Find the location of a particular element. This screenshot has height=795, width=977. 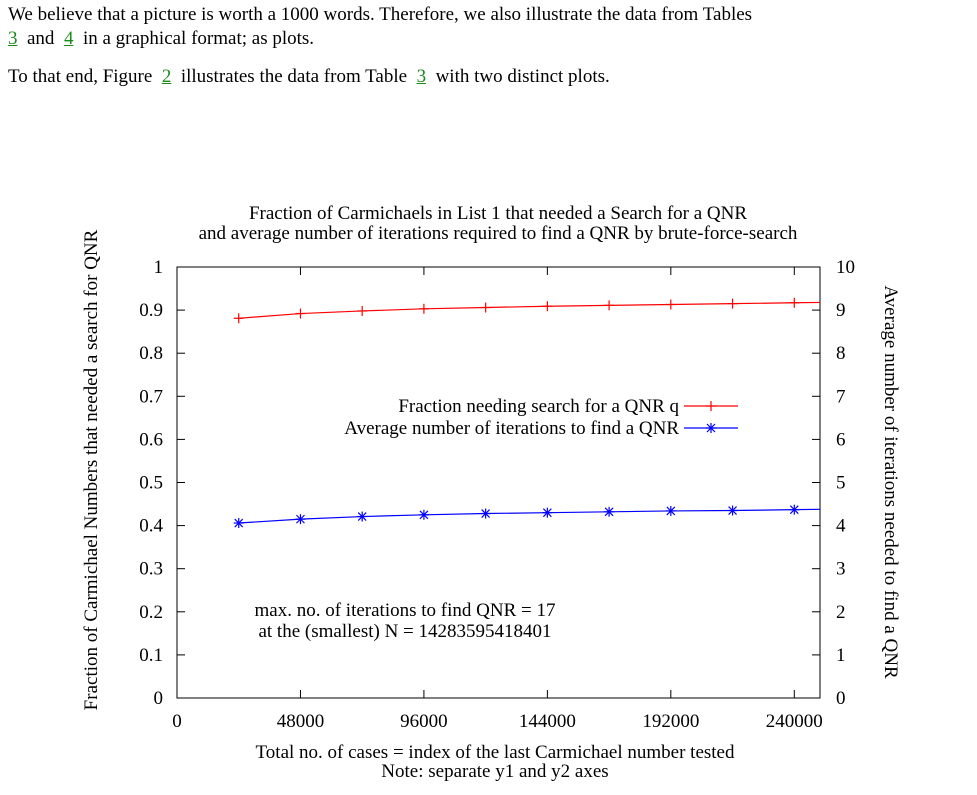

y1-tick-label: 0 is located at coordinates (159, 698).